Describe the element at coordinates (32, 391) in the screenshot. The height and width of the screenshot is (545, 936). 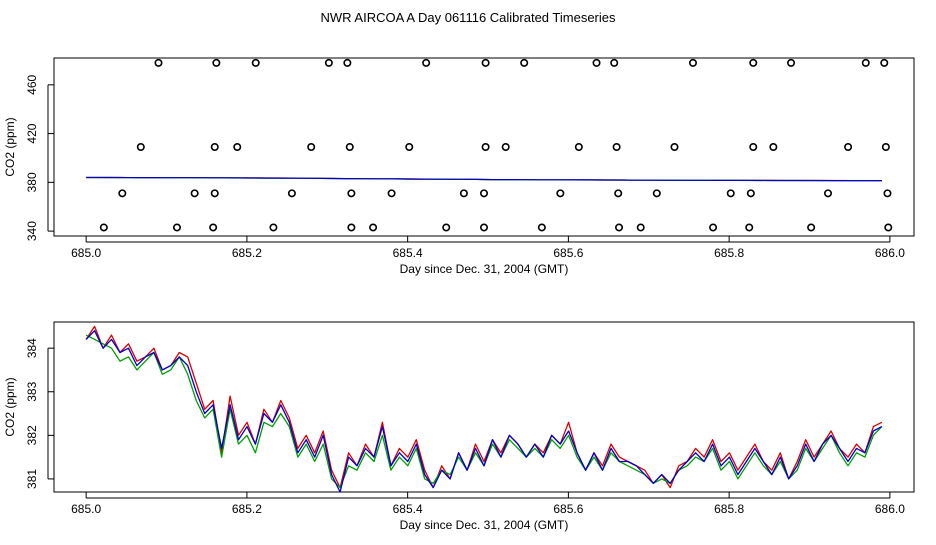
I see `y-tick-label: 383` at that location.